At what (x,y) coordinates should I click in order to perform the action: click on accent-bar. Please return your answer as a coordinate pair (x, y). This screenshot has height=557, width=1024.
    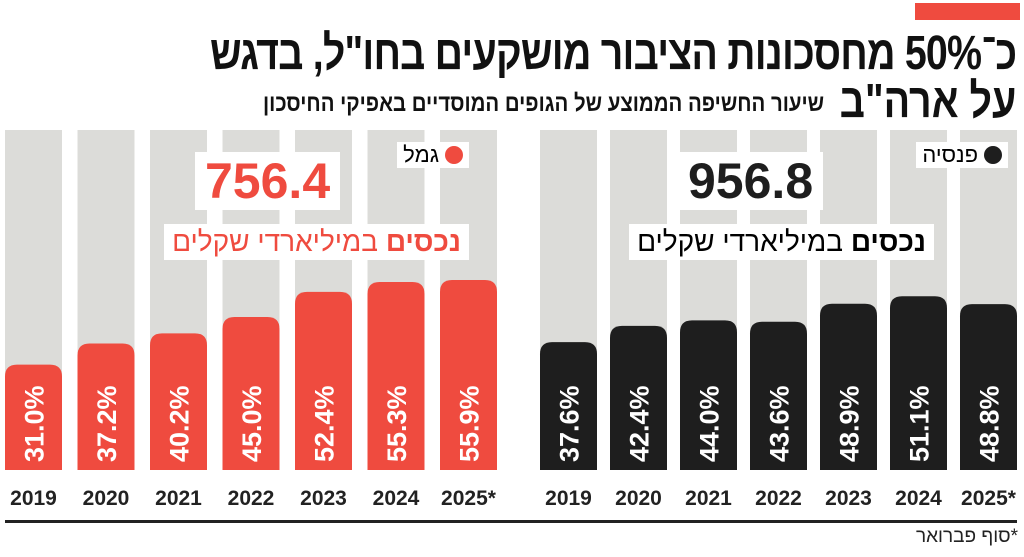
    Looking at the image, I should click on (967, 11).